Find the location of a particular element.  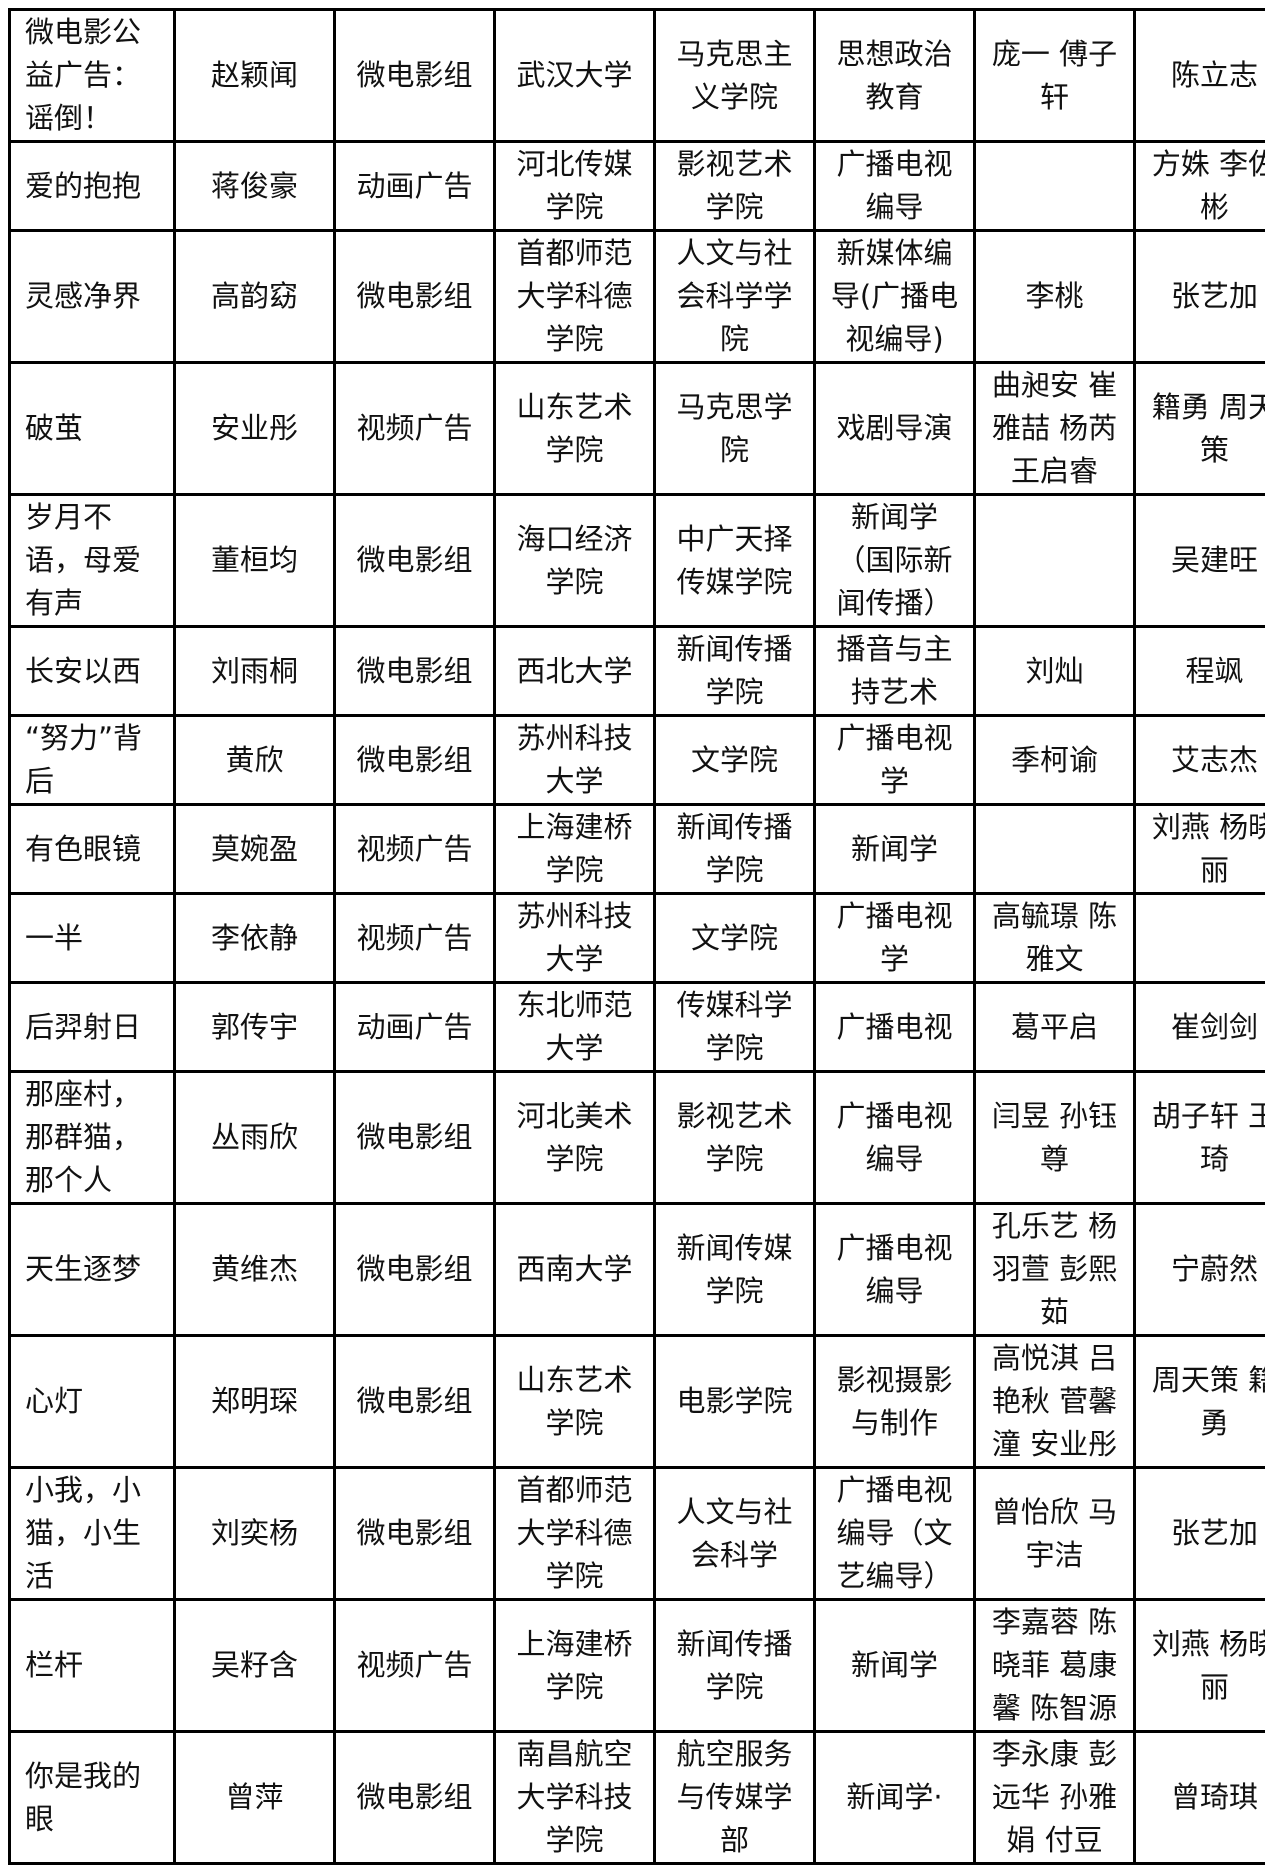

cell-advisor: 宁蔚然 is located at coordinates (1200, 1270).